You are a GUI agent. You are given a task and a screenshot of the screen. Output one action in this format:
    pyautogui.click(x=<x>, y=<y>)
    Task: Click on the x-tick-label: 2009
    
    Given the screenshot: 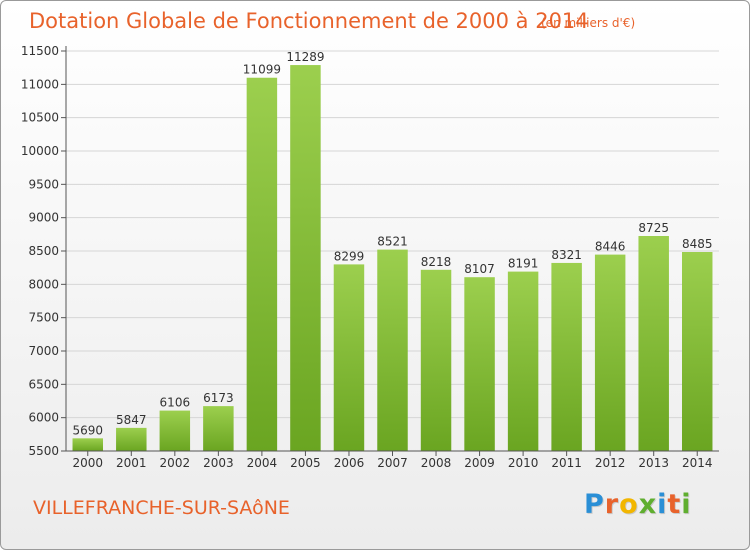 What is the action you would take?
    pyautogui.click(x=479, y=463)
    